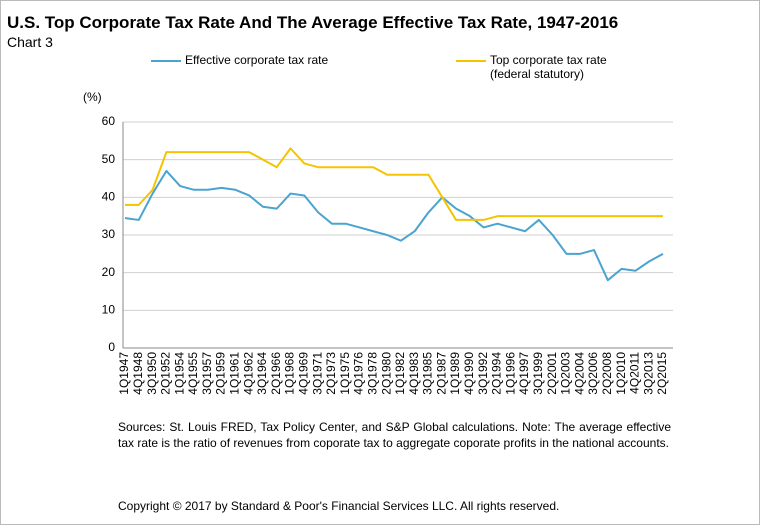  Describe the element at coordinates (152, 373) in the screenshot. I see `x-tick-label: 3Q1950` at that location.